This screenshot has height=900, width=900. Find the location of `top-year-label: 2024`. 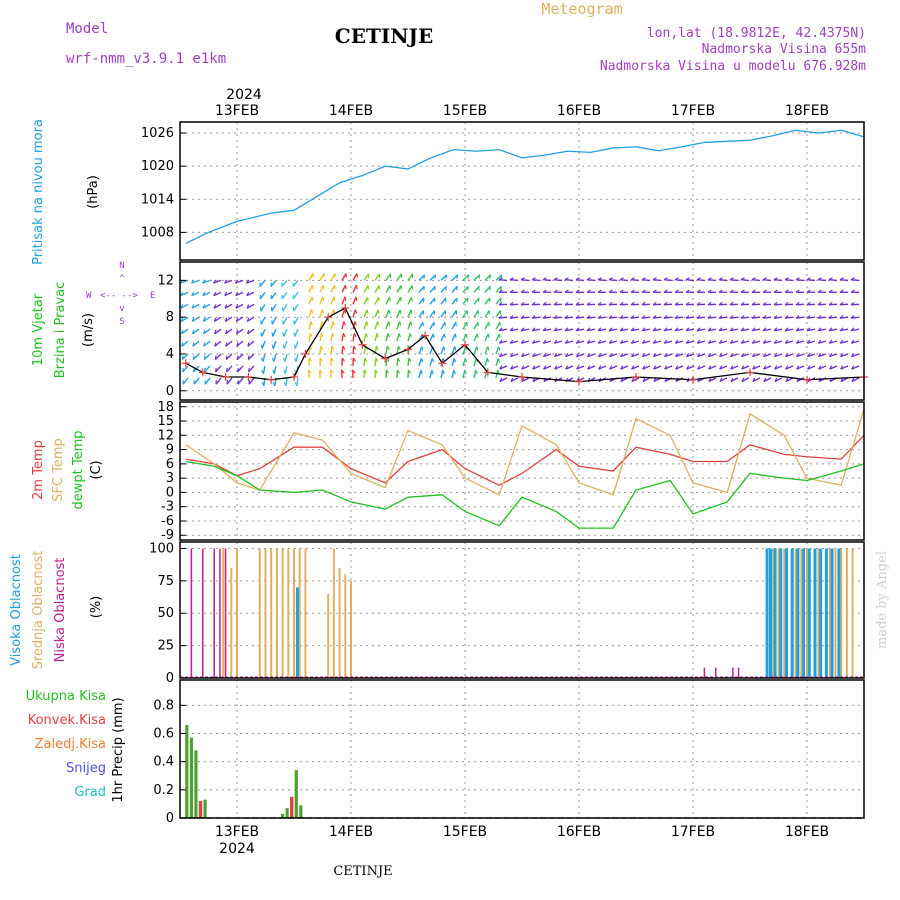

top-year-label: 2024 is located at coordinates (244, 95).